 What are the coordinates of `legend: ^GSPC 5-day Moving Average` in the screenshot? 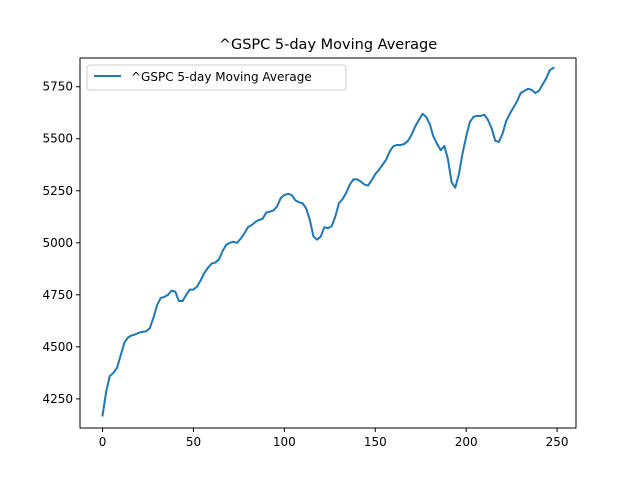 It's located at (216, 77).